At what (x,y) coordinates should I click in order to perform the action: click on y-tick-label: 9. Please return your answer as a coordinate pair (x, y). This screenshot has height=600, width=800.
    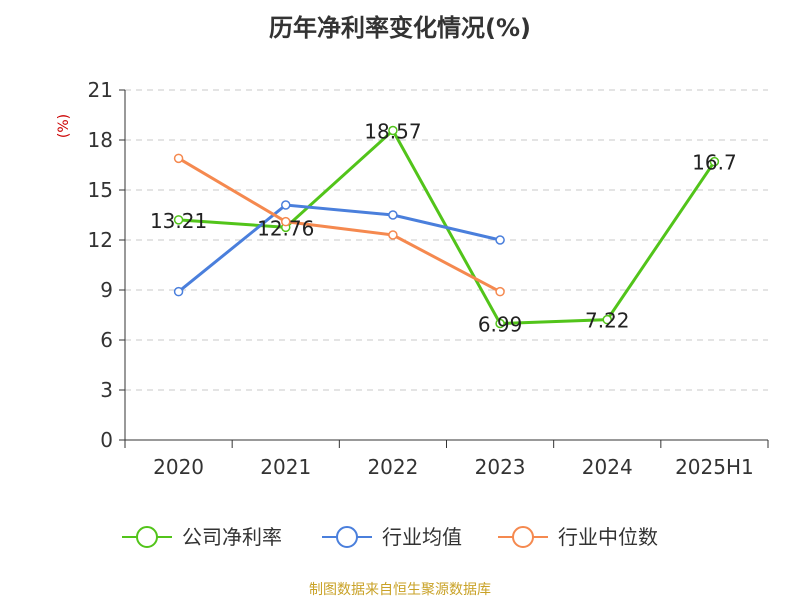
    Looking at the image, I should click on (106, 290).